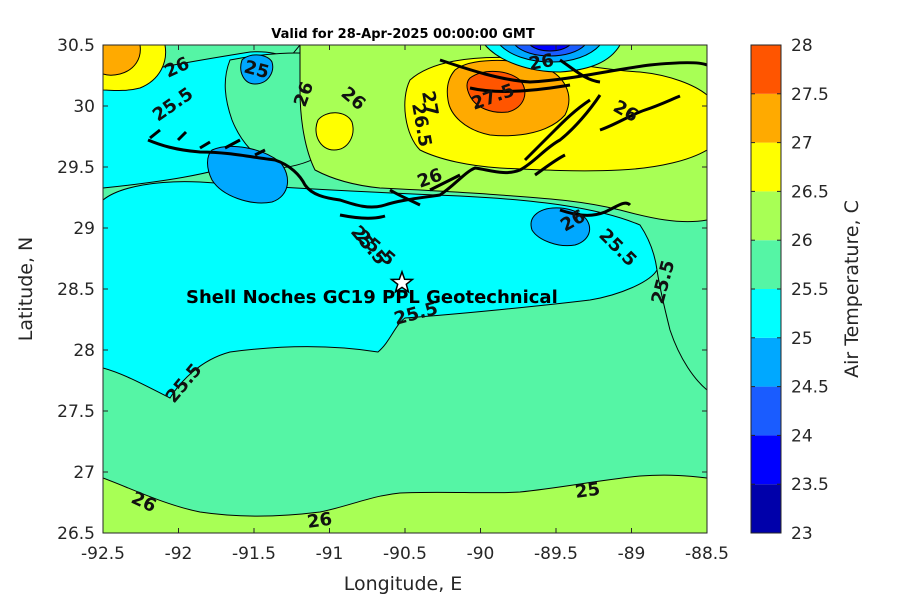  What do you see at coordinates (26, 289) in the screenshot?
I see `y-axis-label: Latitude, N` at bounding box center [26, 289].